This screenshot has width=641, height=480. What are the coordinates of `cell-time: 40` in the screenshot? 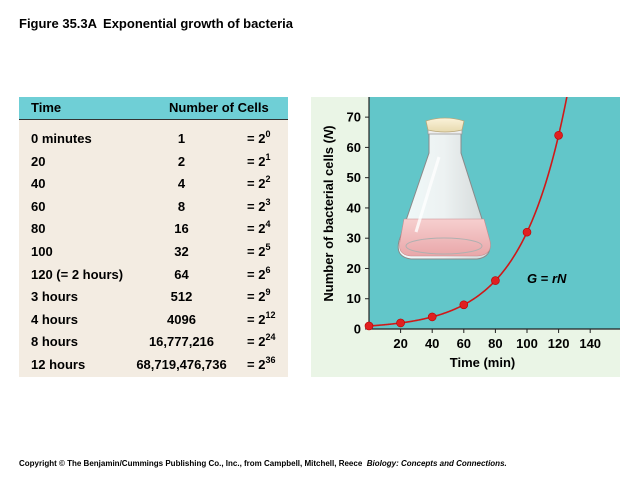 It's located at (38, 184).